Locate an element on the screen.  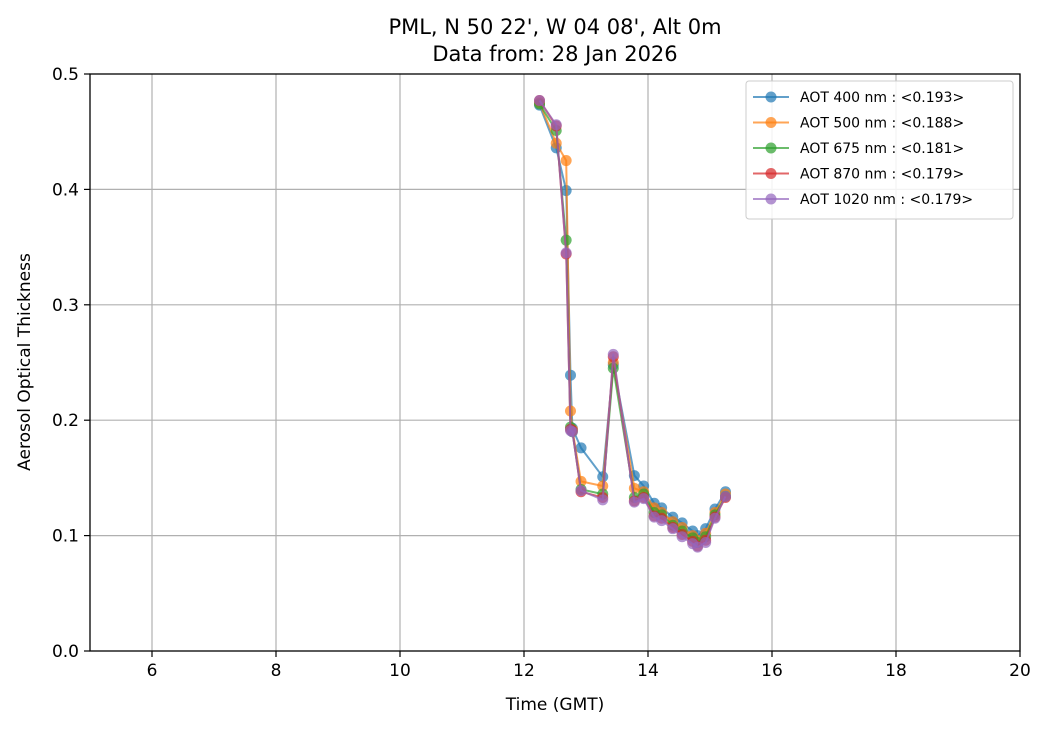
x-tick-label: 20 is located at coordinates (1020, 671).